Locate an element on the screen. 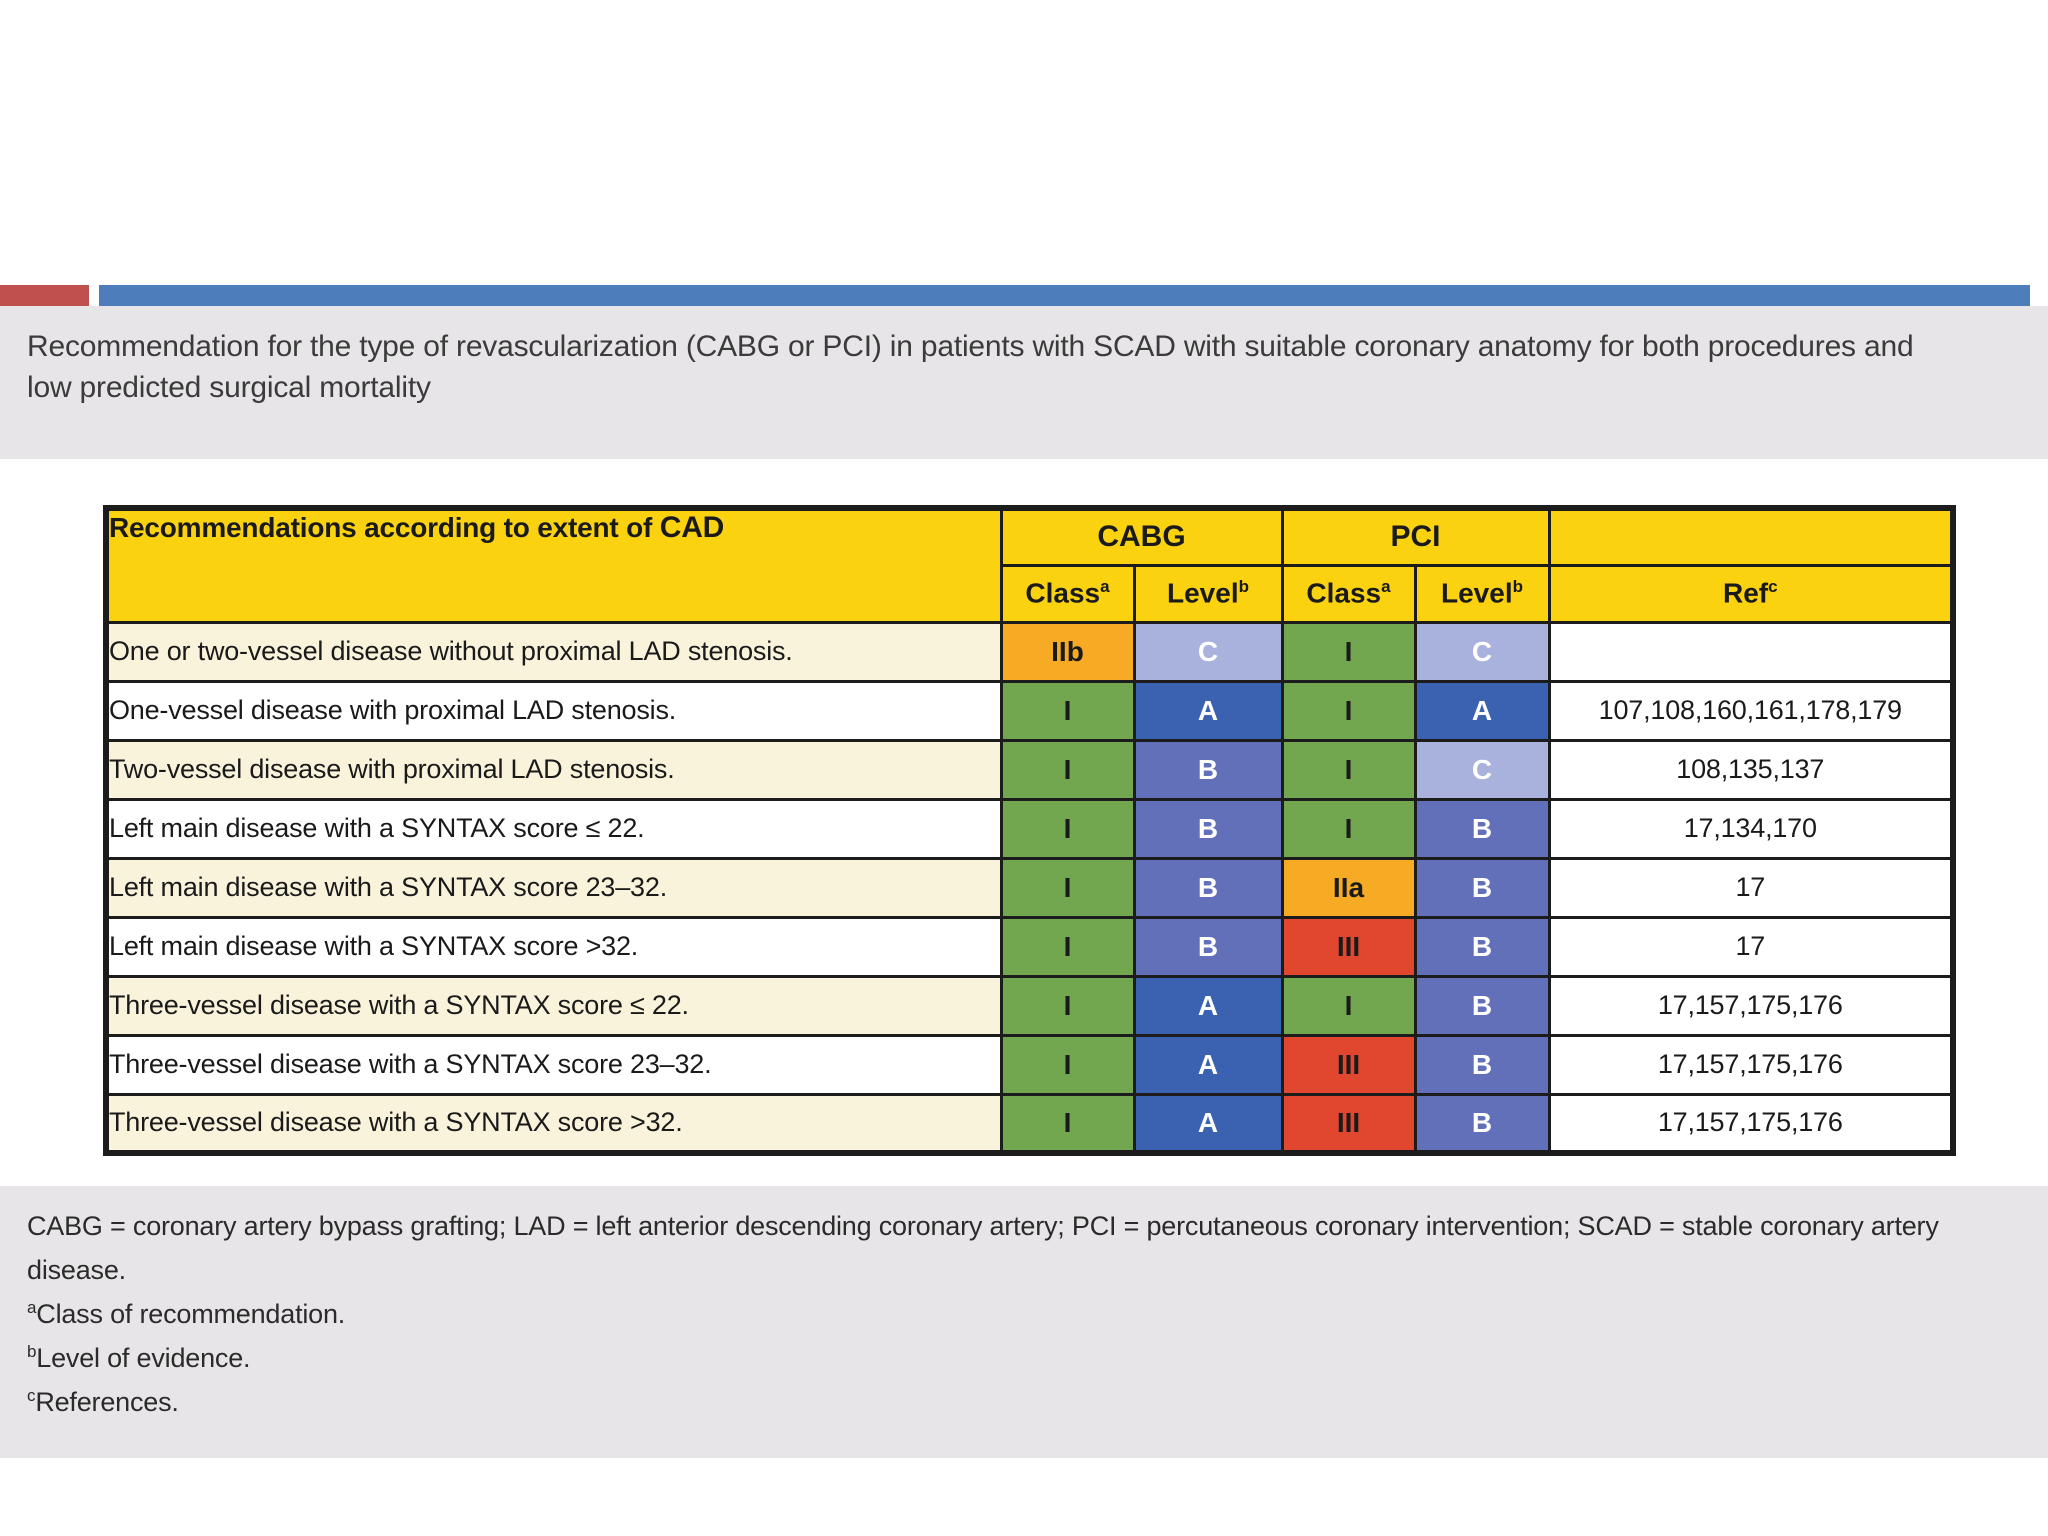 Image resolution: width=2048 pixels, height=1536 pixels. pci-class-cell: IIa is located at coordinates (1348, 887).